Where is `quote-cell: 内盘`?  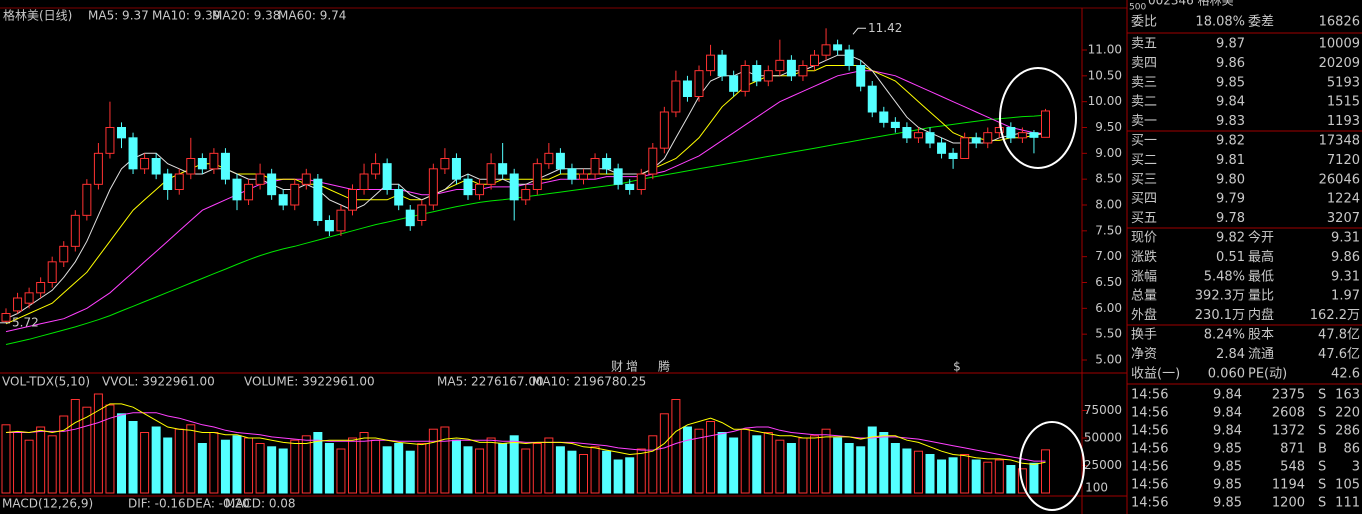
quote-cell: 内盘 is located at coordinates (1261, 315).